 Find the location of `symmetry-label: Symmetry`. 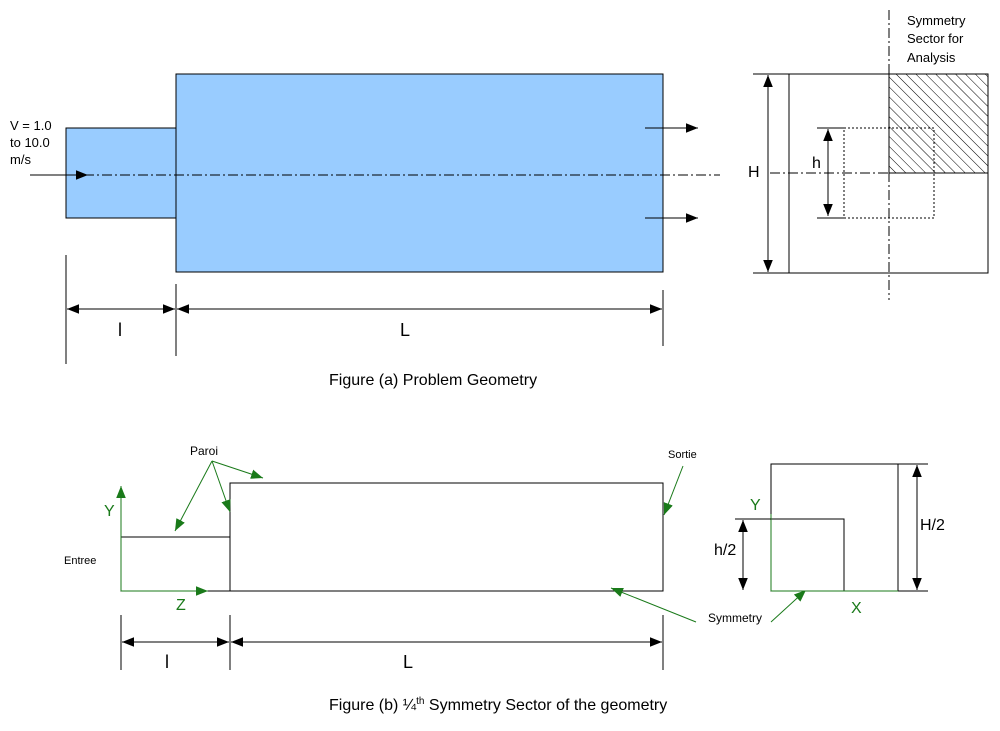

symmetry-label: Symmetry is located at coordinates (735, 618).